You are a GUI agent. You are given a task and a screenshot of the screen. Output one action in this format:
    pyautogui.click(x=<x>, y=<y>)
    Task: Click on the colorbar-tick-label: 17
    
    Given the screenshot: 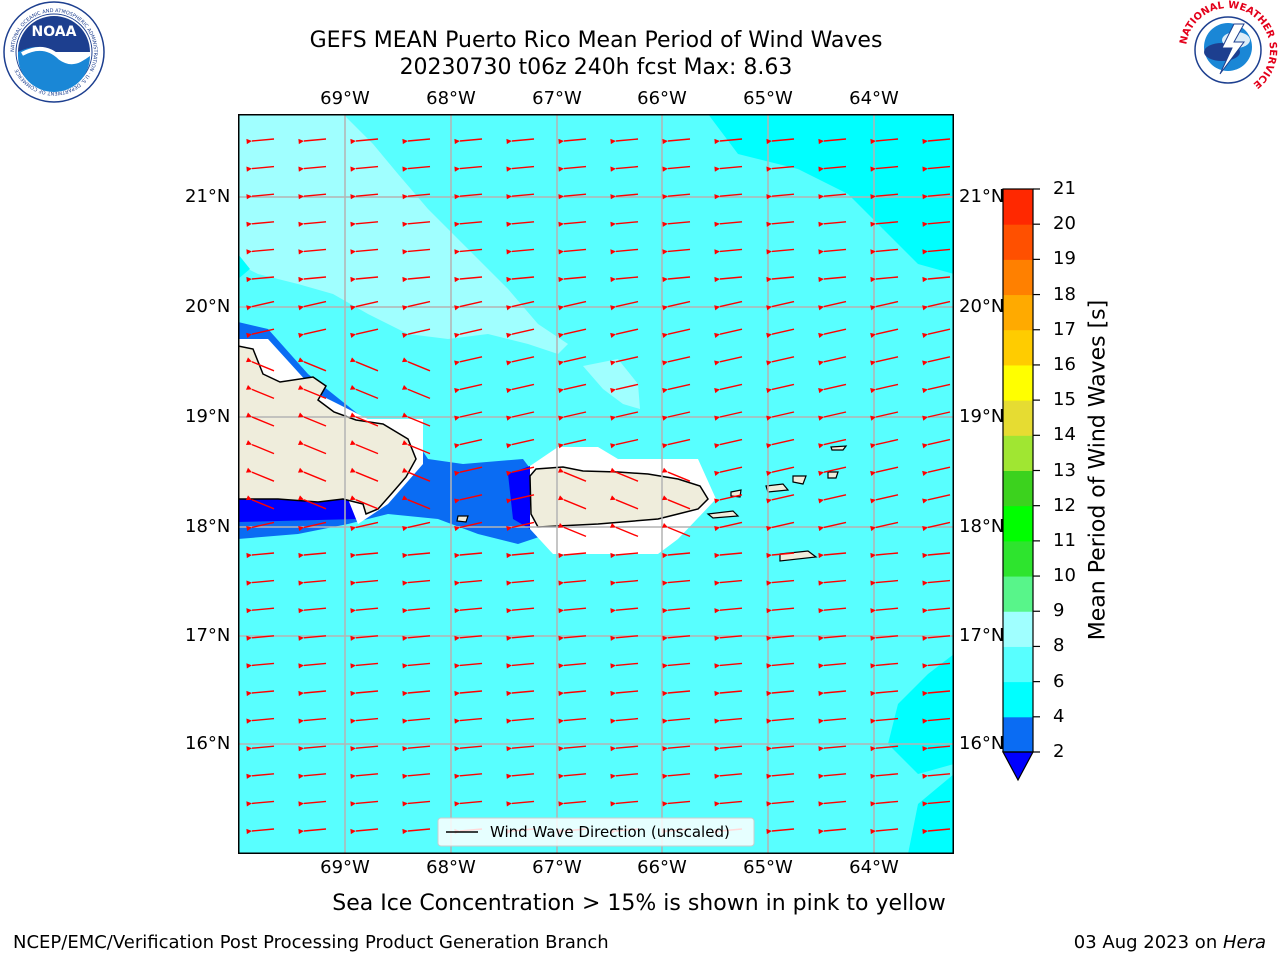 What is the action you would take?
    pyautogui.click(x=1064, y=329)
    